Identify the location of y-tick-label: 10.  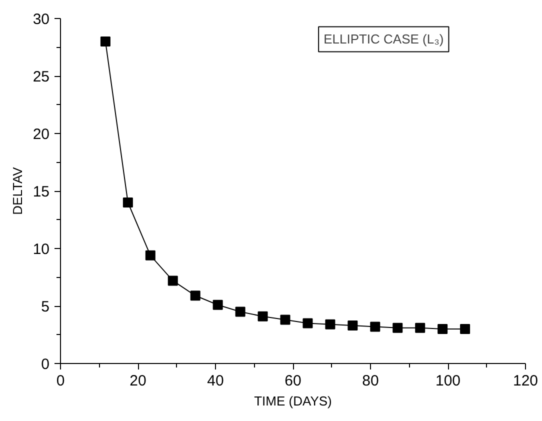
(41, 249).